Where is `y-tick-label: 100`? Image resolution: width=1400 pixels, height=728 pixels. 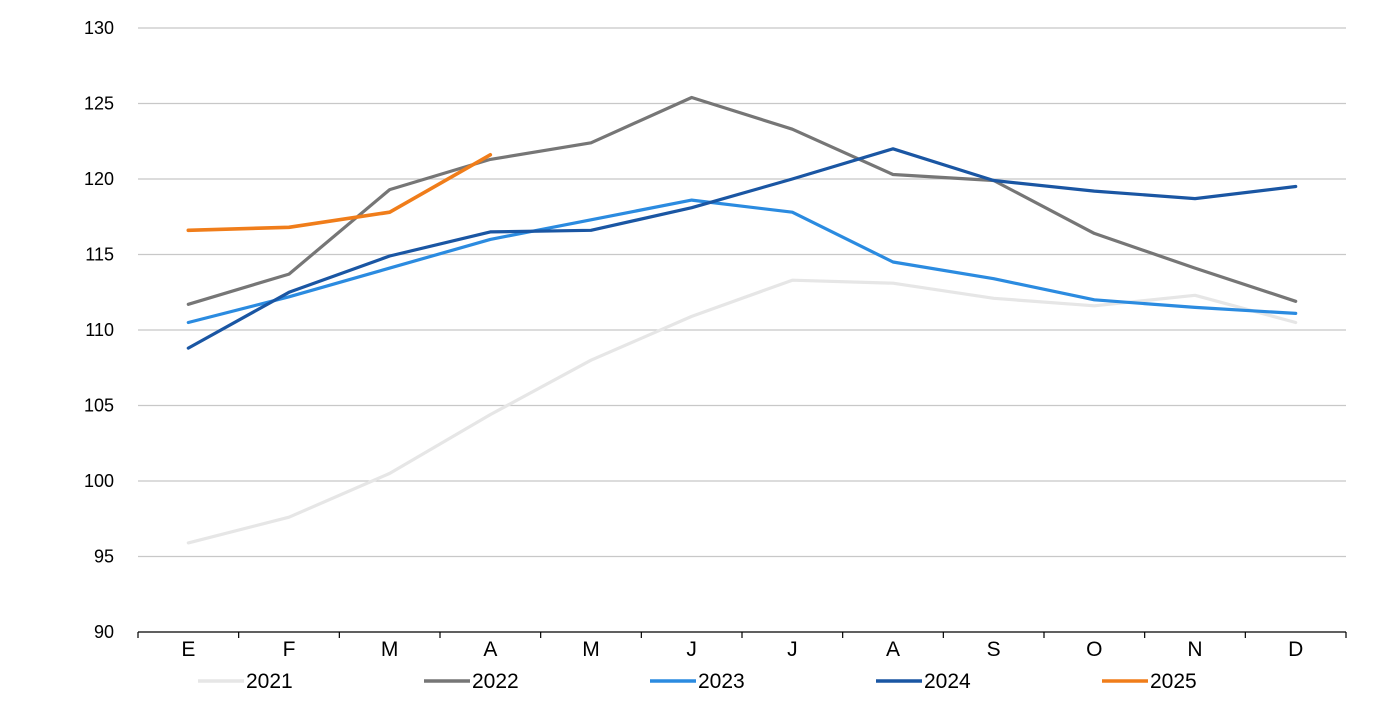
y-tick-label: 100 is located at coordinates (99, 481).